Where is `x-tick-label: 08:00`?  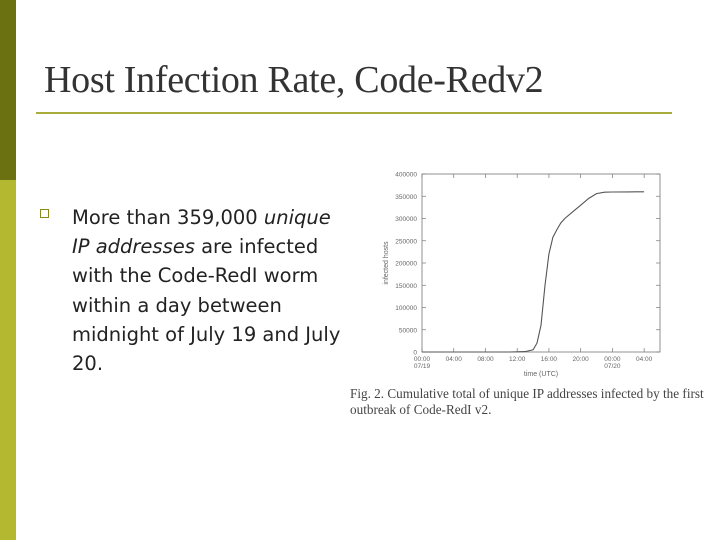
x-tick-label: 08:00 is located at coordinates (485, 359).